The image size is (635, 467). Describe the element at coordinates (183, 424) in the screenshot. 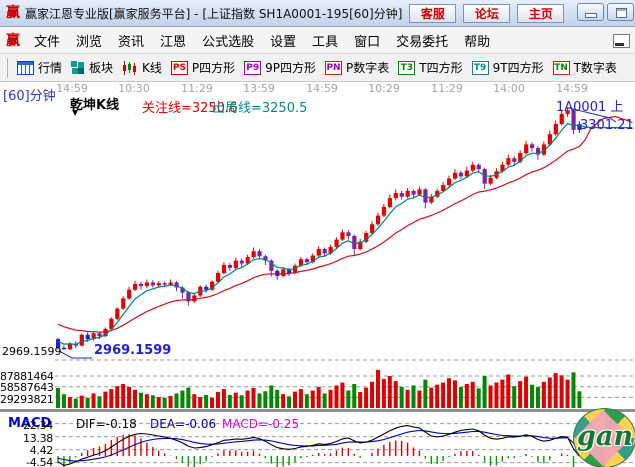

I see `dea-value-label: DEA=-0.06` at that location.